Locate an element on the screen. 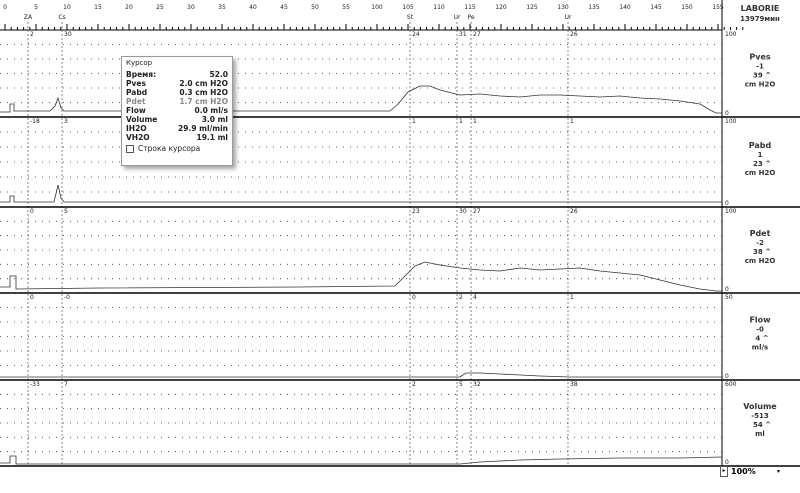 This screenshot has height=493, width=800. row-value: 1.7 cm H2O is located at coordinates (203, 101).